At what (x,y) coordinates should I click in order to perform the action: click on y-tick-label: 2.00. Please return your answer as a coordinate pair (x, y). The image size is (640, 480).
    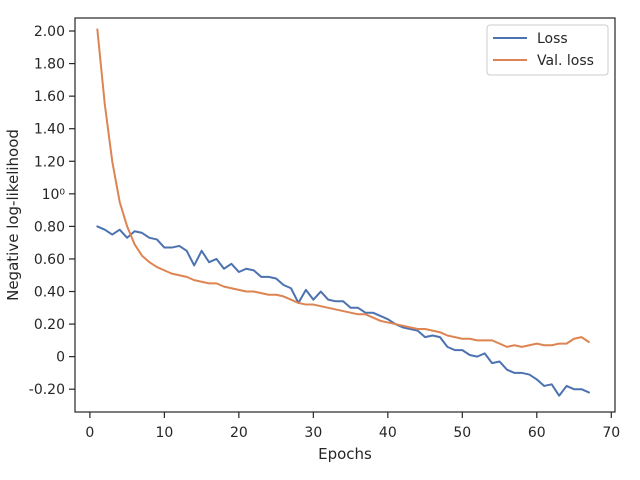
    Looking at the image, I should click on (49, 32).